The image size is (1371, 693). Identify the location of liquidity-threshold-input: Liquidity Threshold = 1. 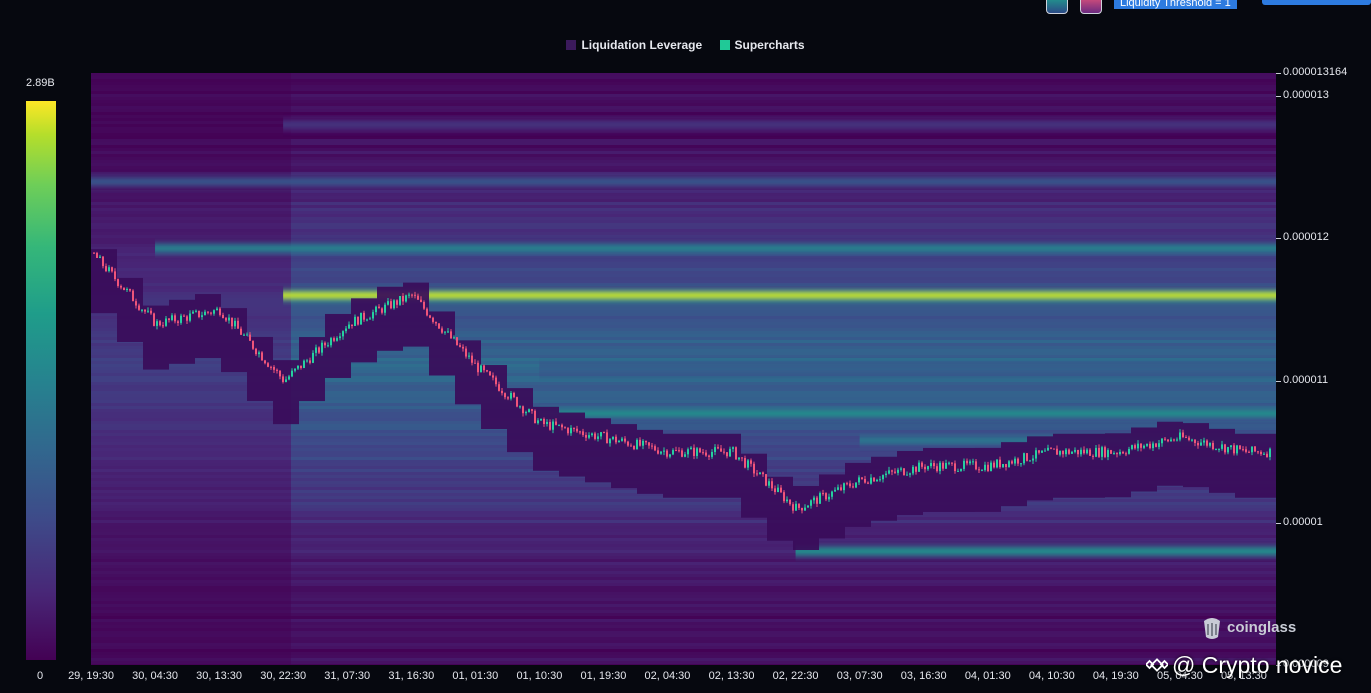
(1175, 4).